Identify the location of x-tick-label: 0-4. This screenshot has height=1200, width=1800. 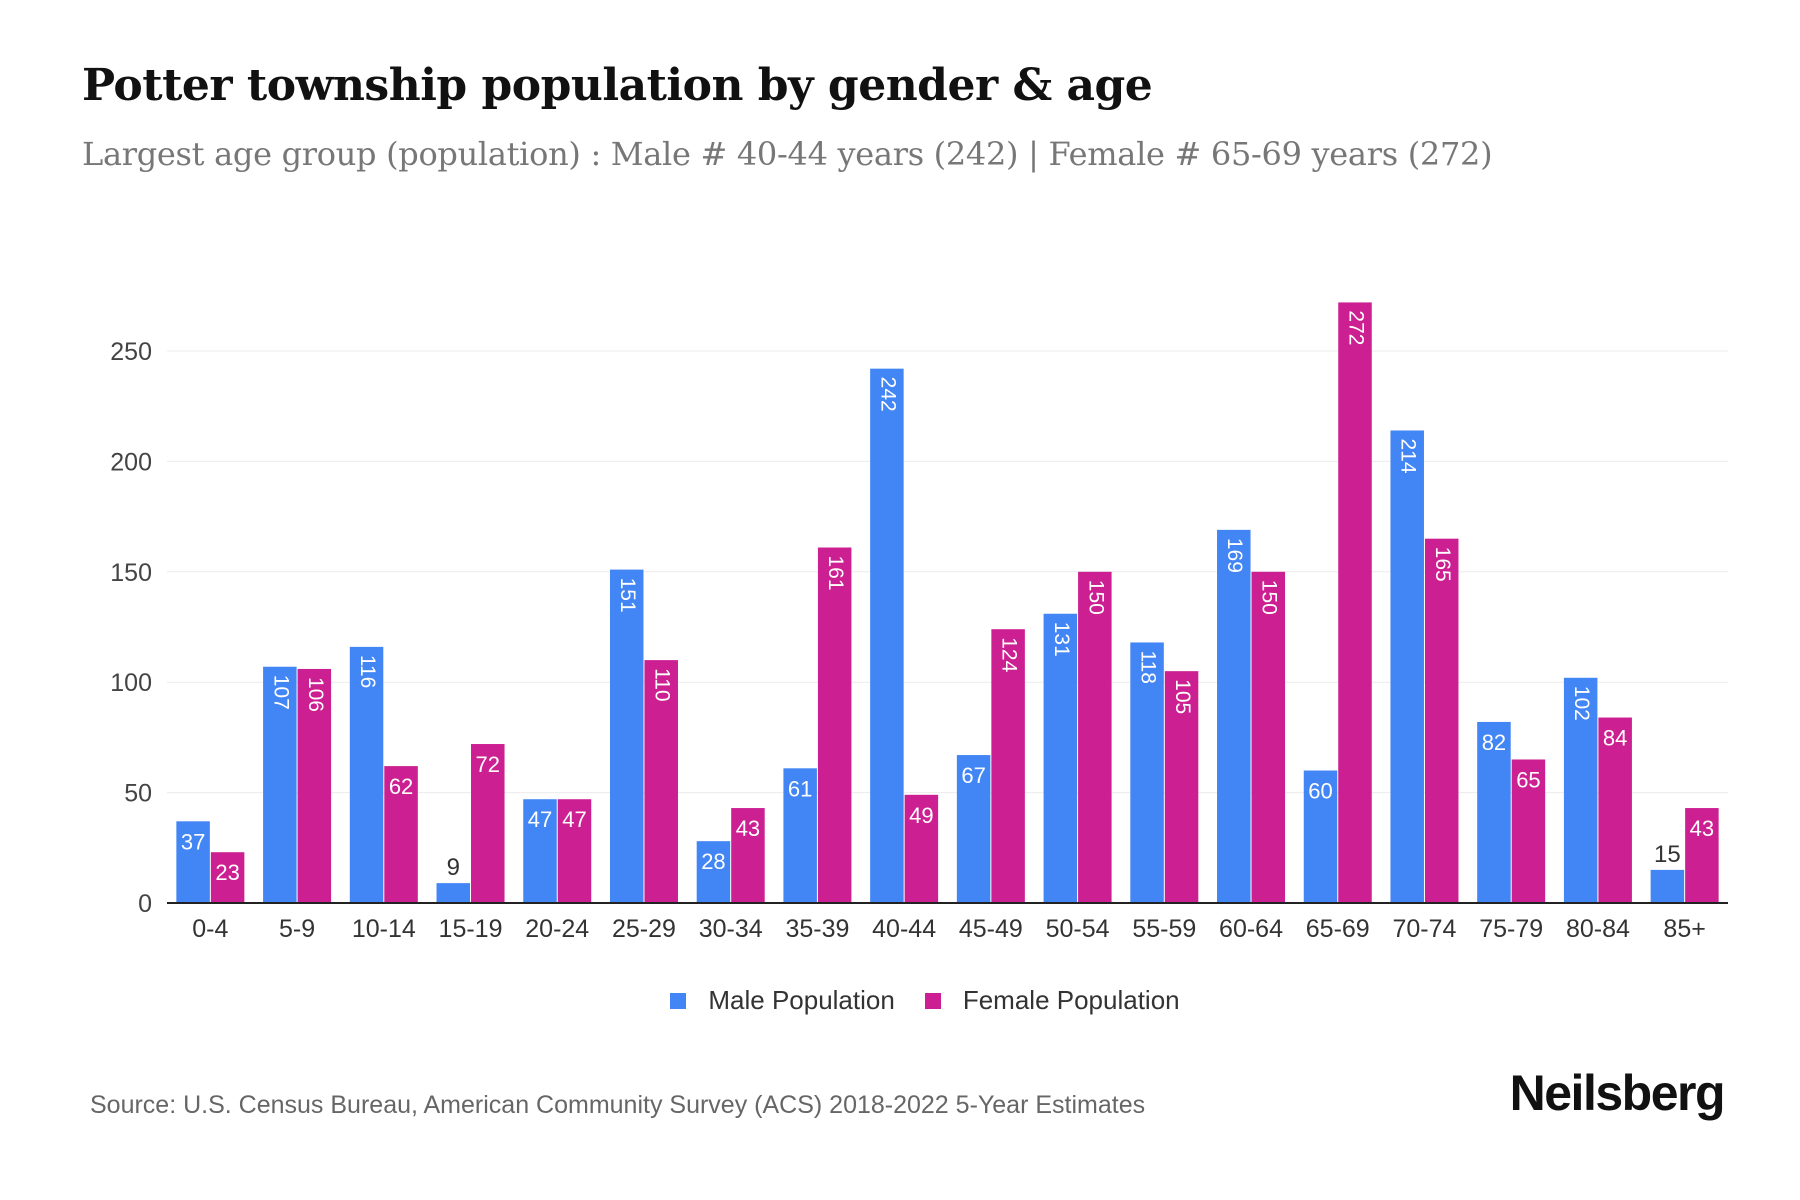
(210, 929).